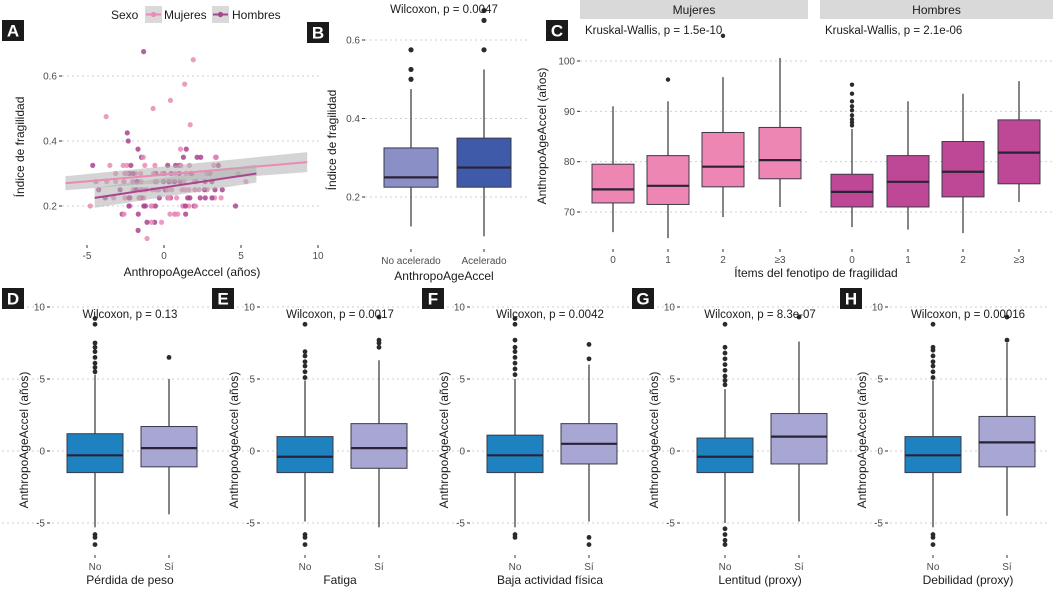  I want to click on panel-label-a: A, so click(13, 30).